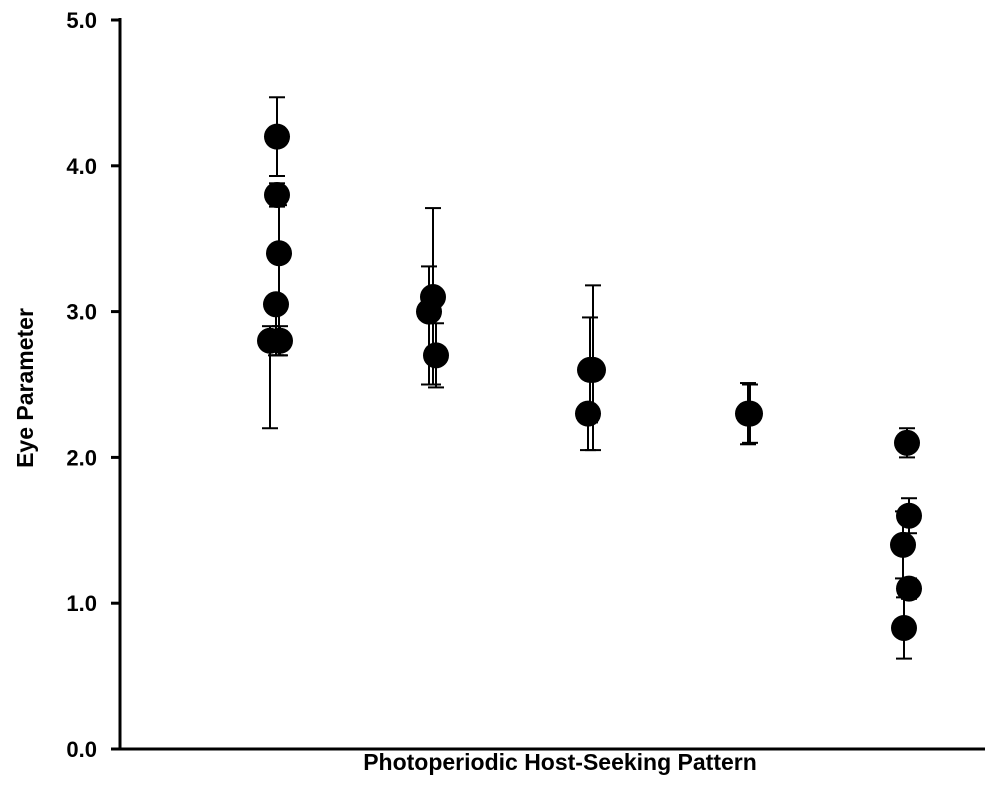 The image size is (989, 787). Describe the element at coordinates (81, 457) in the screenshot. I see `y-tick-label: 2.0` at that location.